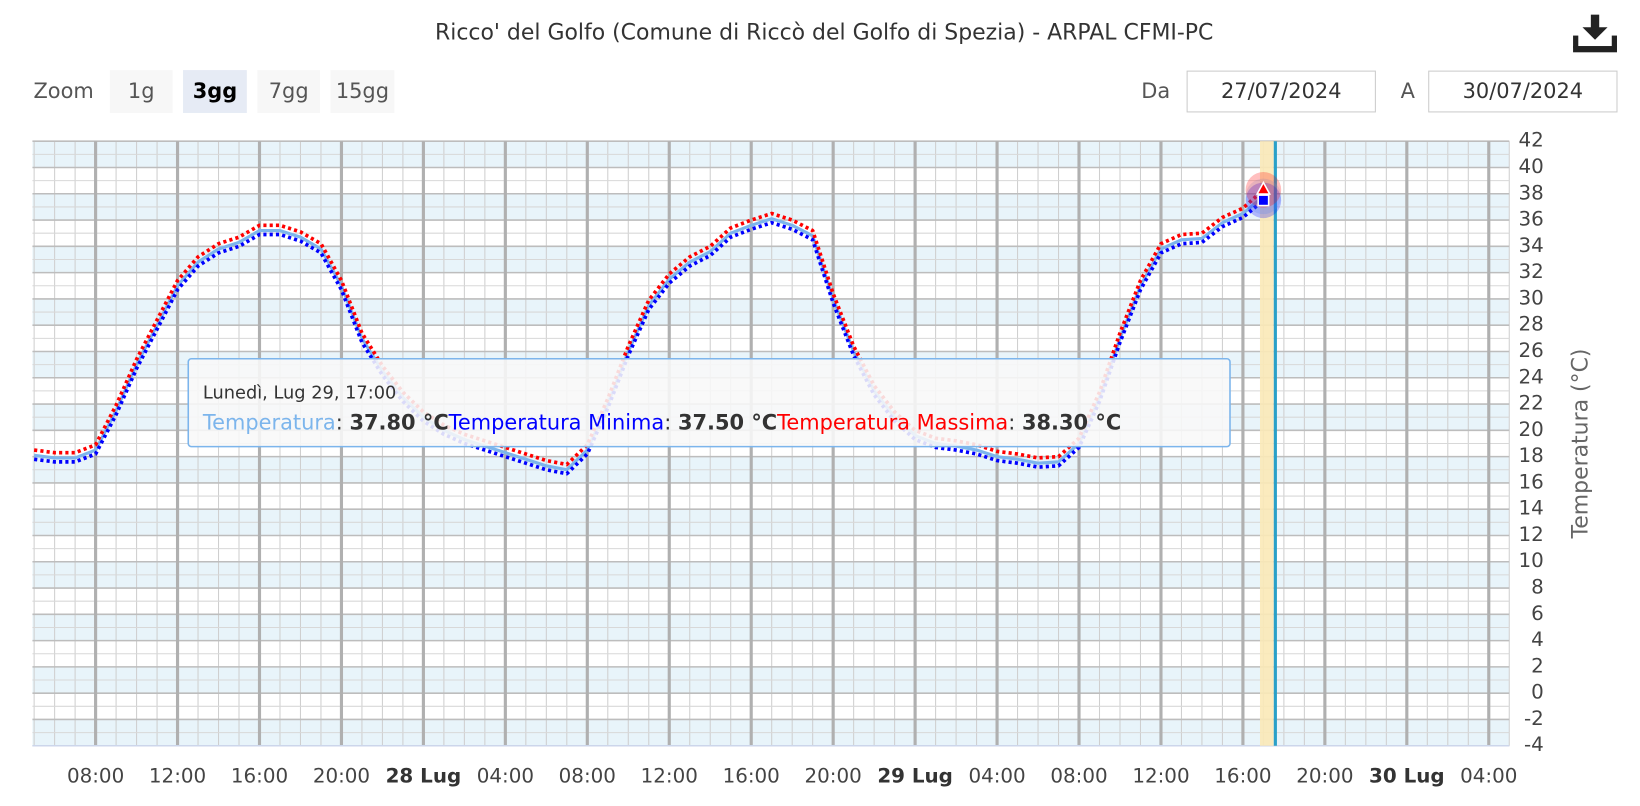 This screenshot has width=1640, height=806. What do you see at coordinates (1580, 444) in the screenshot?
I see `y-axis-title: Temperatura (°C)` at bounding box center [1580, 444].